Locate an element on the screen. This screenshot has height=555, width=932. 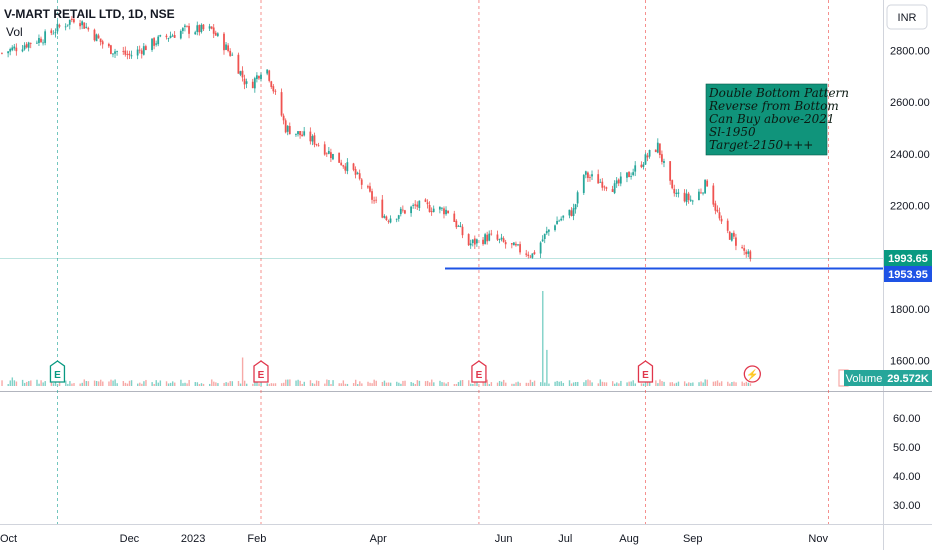
currency-button: INR is located at coordinates (907, 17).